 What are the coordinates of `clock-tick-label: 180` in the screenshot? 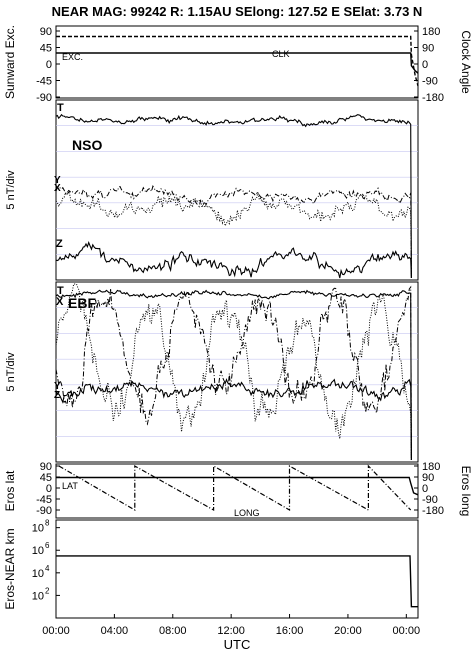 It's located at (431, 32).